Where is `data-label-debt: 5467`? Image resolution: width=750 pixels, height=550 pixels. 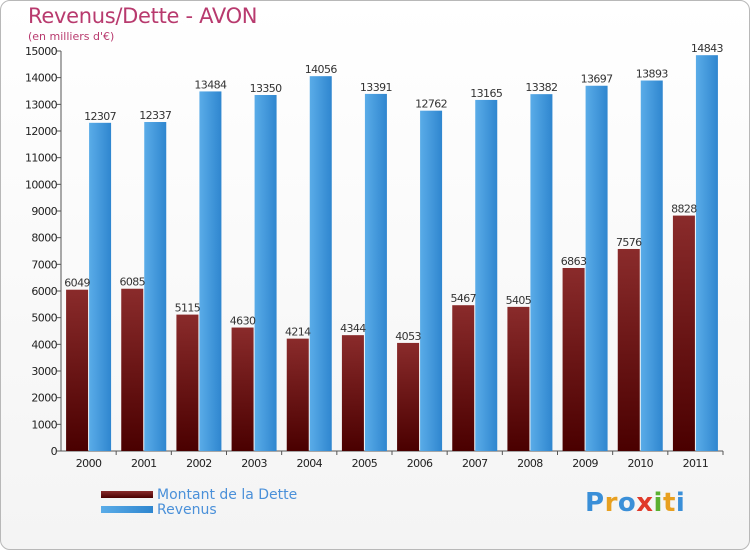 data-label-debt: 5467 is located at coordinates (463, 298).